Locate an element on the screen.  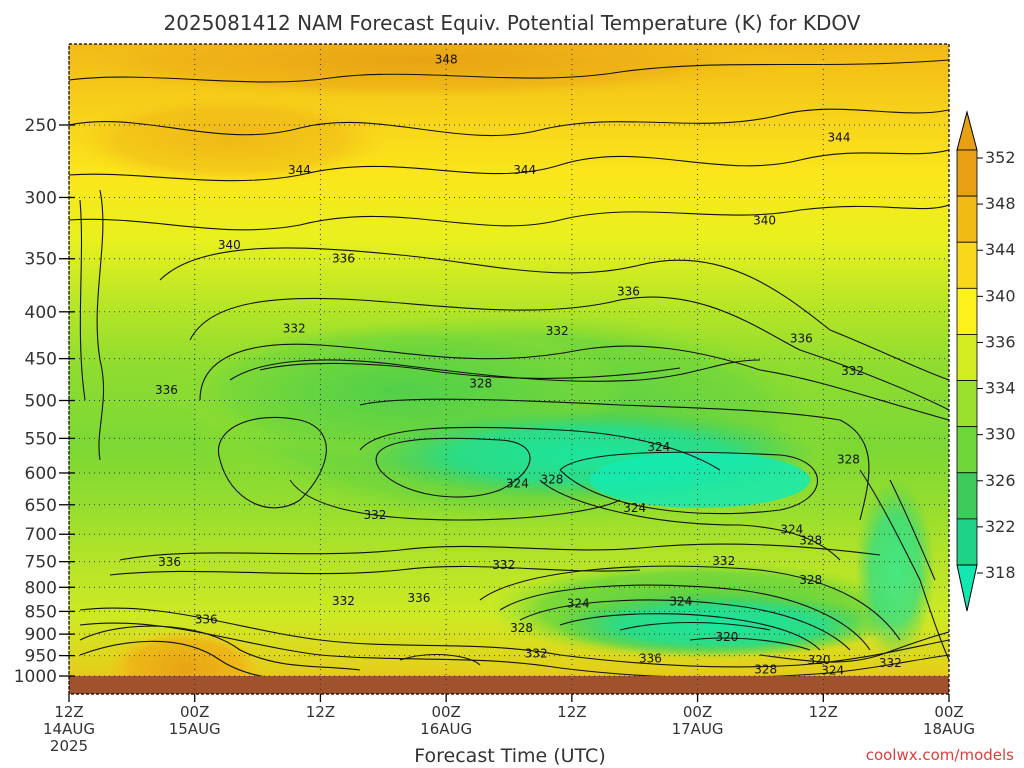
x-tick-label: 15AUG is located at coordinates (195, 729).